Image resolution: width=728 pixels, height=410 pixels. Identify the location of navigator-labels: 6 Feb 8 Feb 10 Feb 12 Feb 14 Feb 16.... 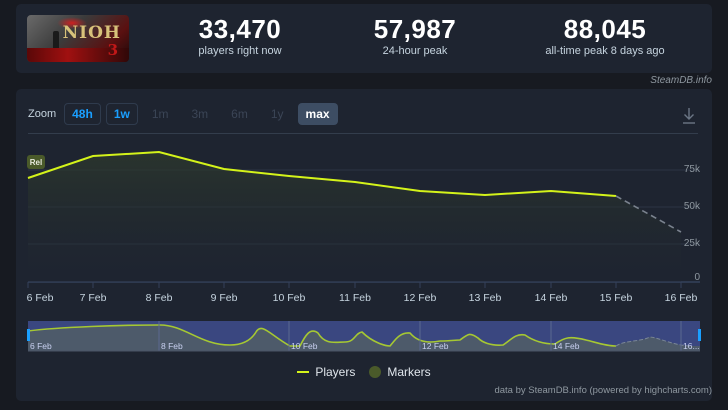
(365, 346).